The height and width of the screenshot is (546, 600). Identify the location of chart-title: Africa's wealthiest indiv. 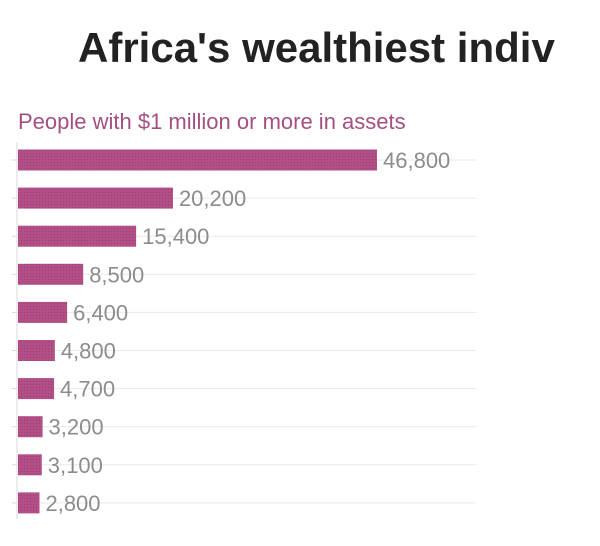
(316, 47).